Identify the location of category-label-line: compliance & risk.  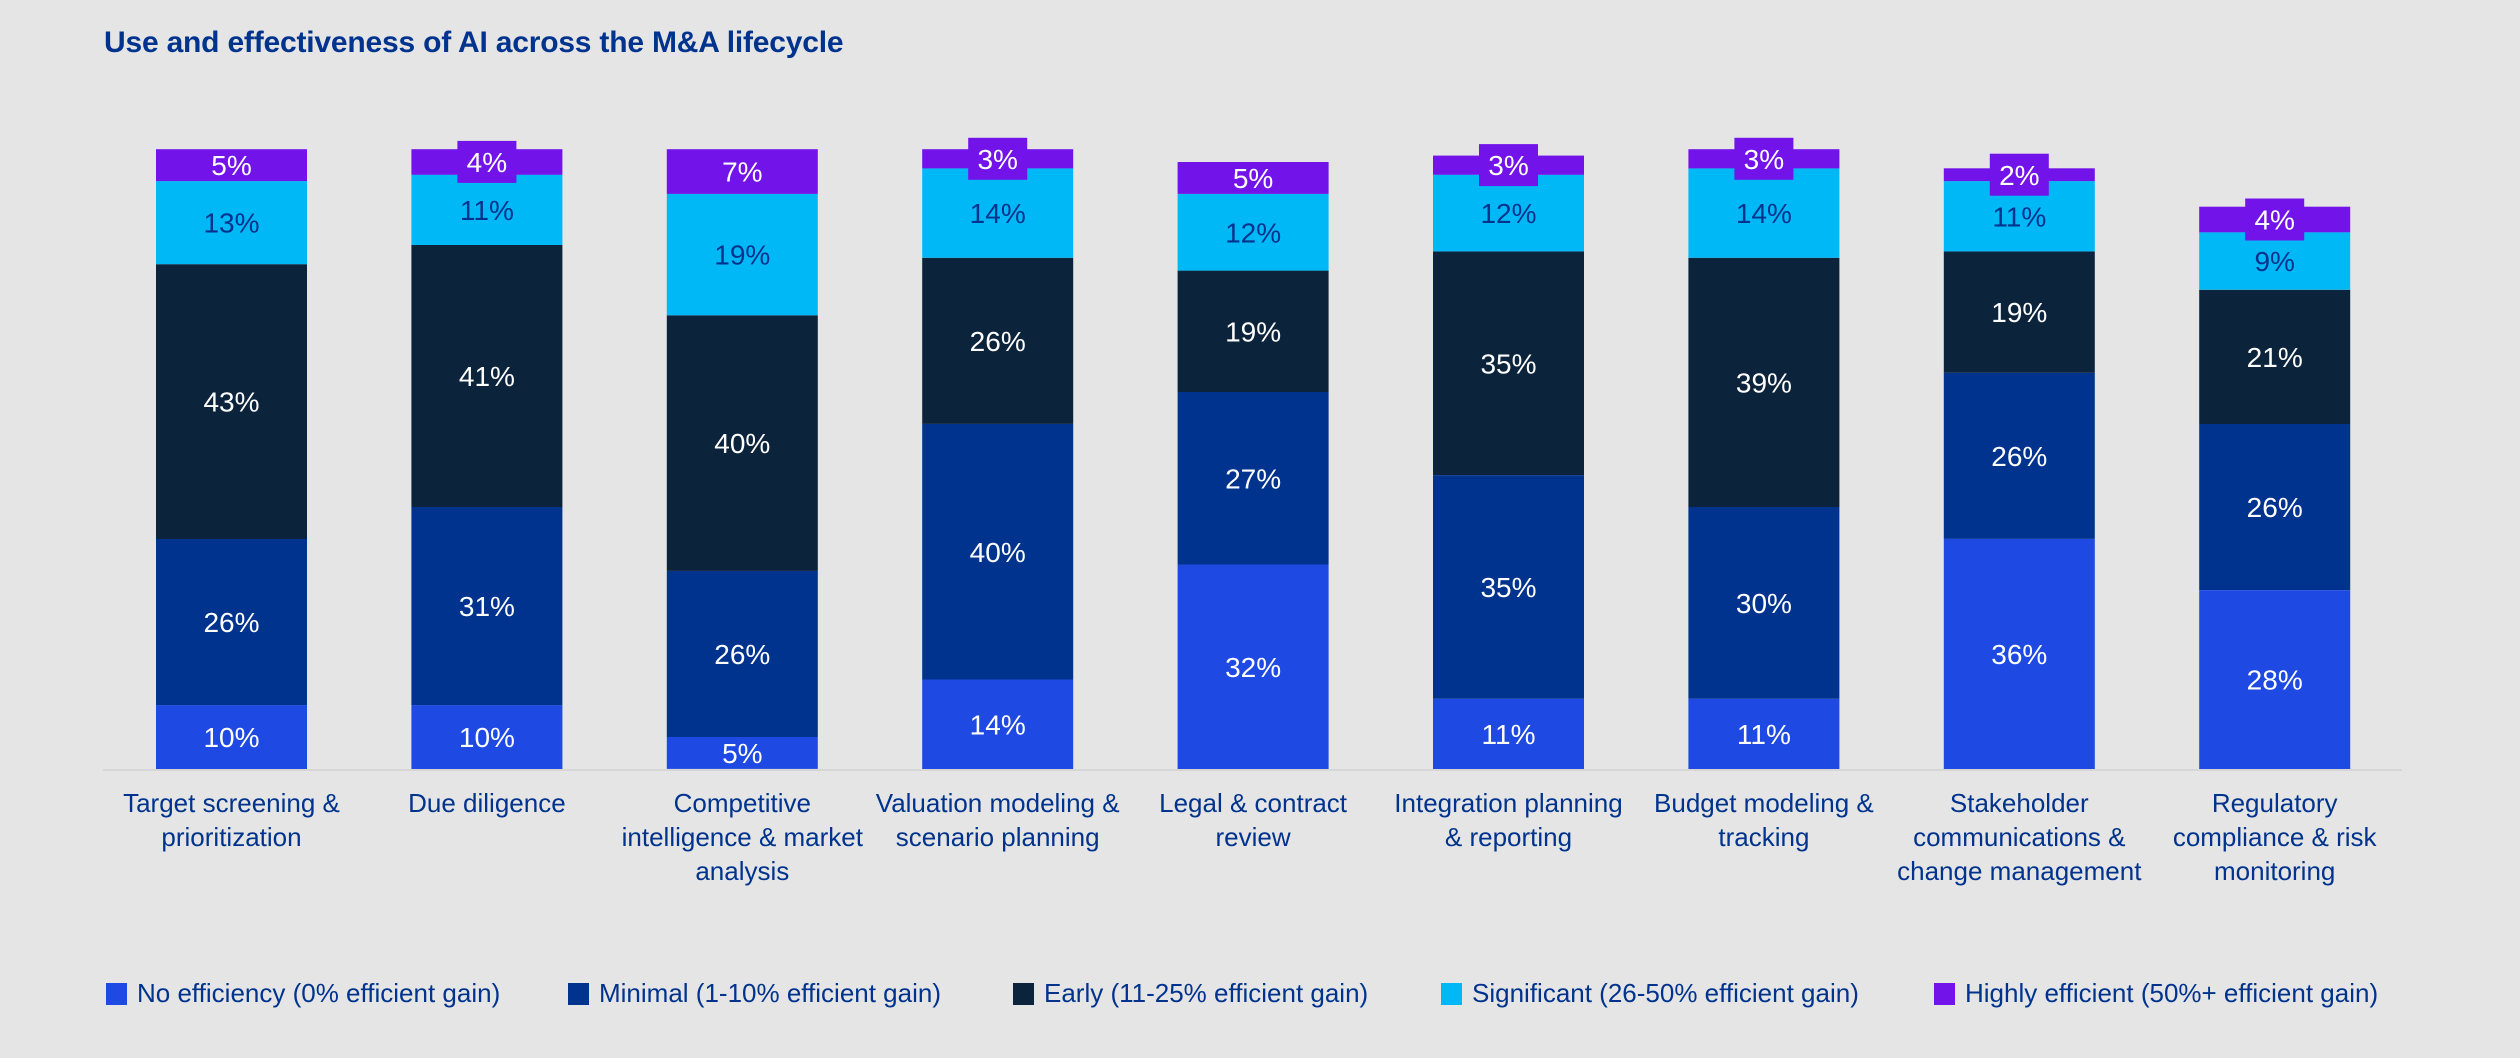
(2274, 837).